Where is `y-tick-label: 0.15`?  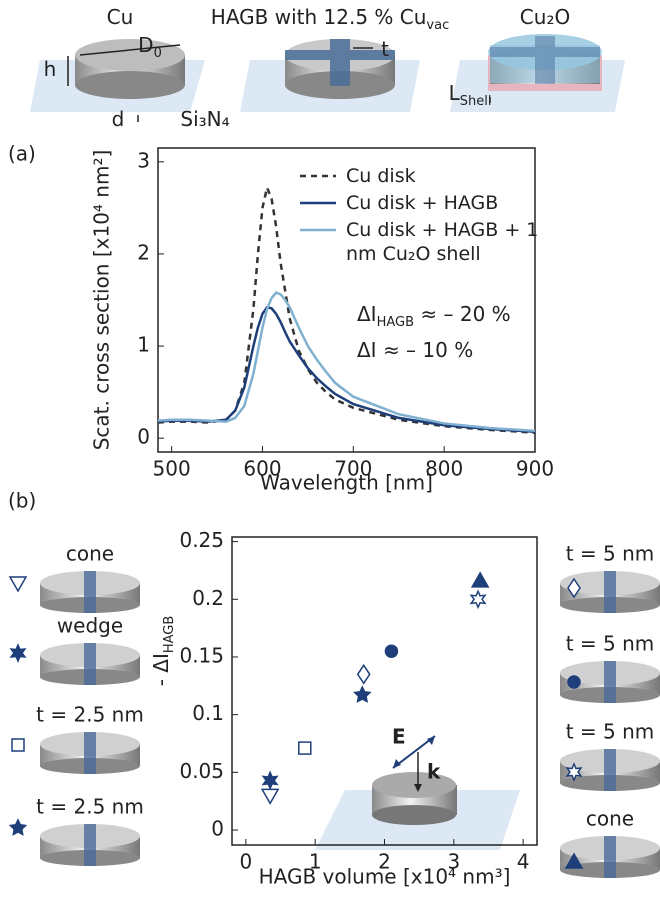
y-tick-label: 0.15 is located at coordinates (201, 655).